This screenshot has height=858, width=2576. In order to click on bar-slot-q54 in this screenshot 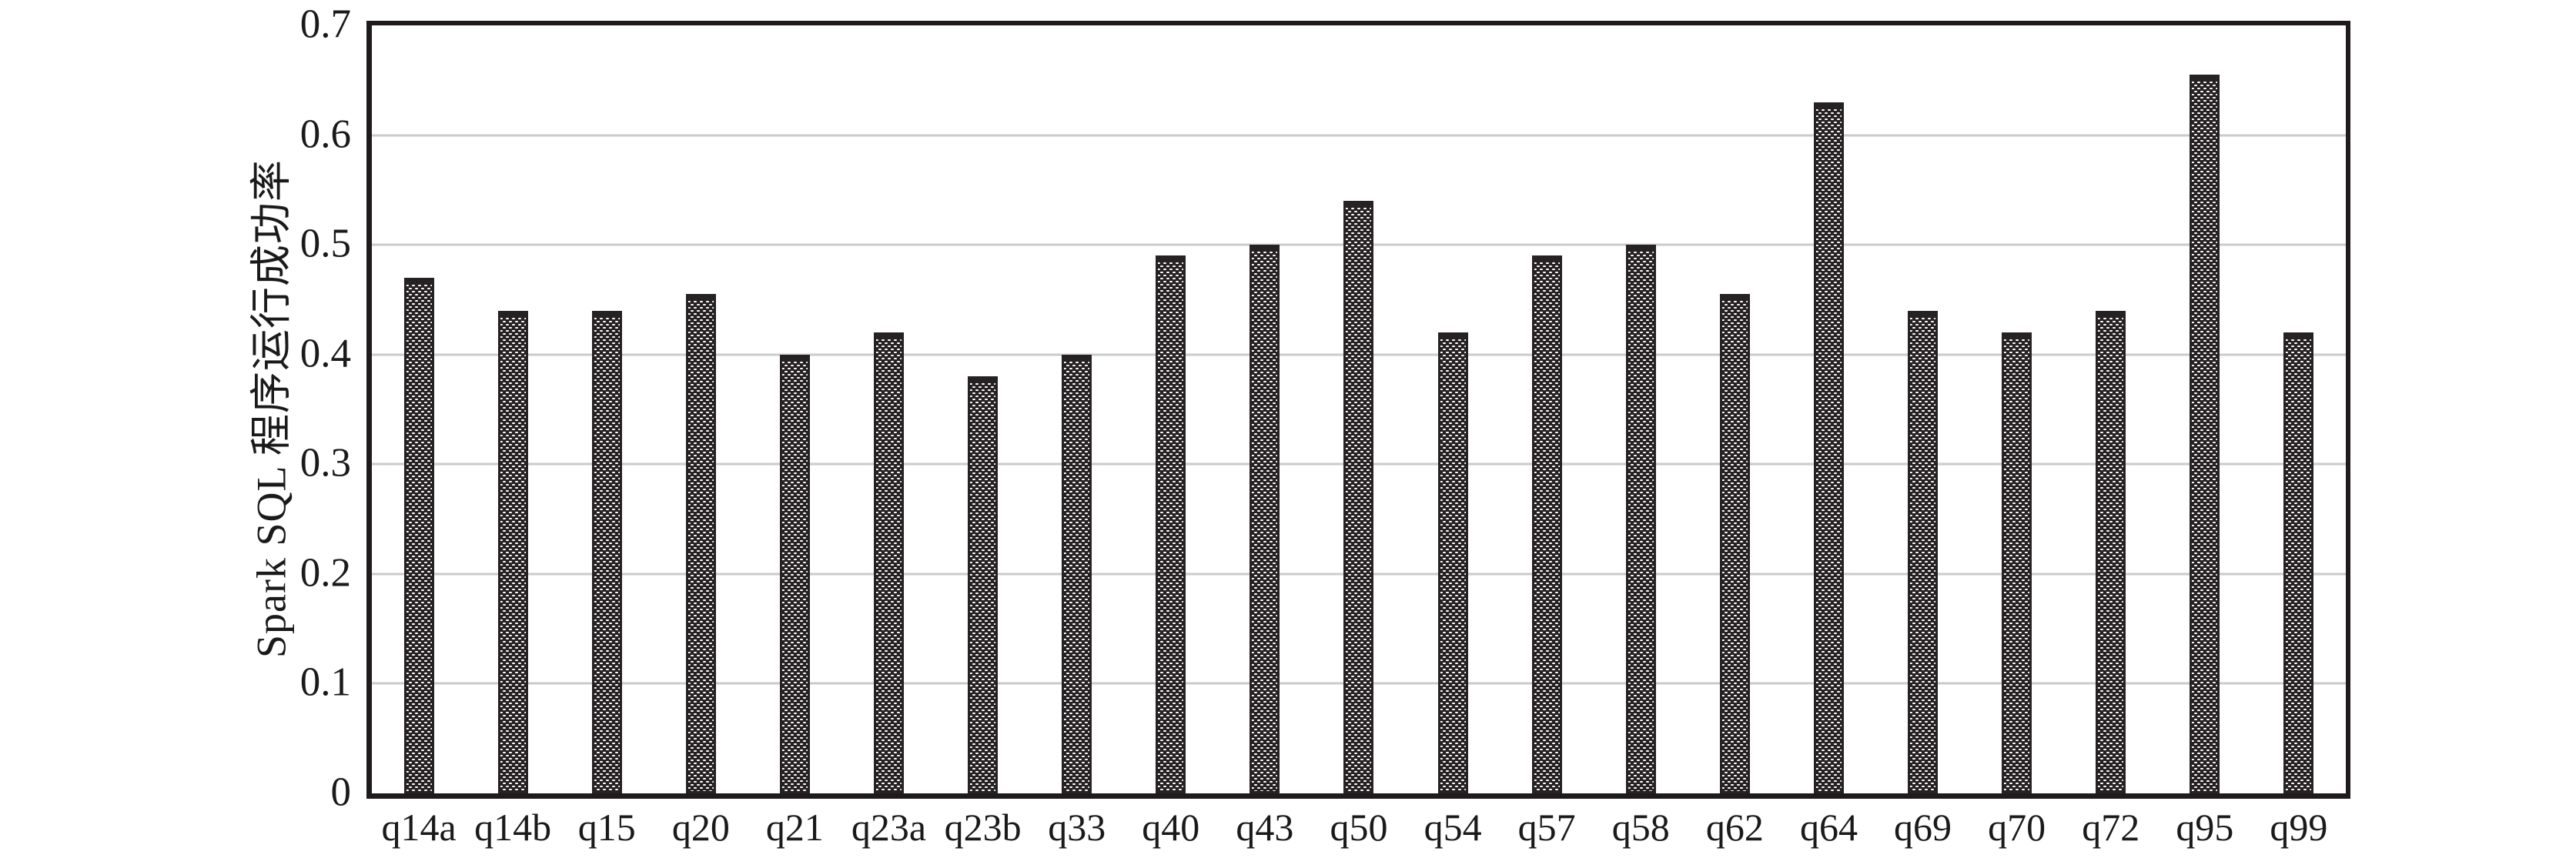, I will do `click(1453, 409)`.